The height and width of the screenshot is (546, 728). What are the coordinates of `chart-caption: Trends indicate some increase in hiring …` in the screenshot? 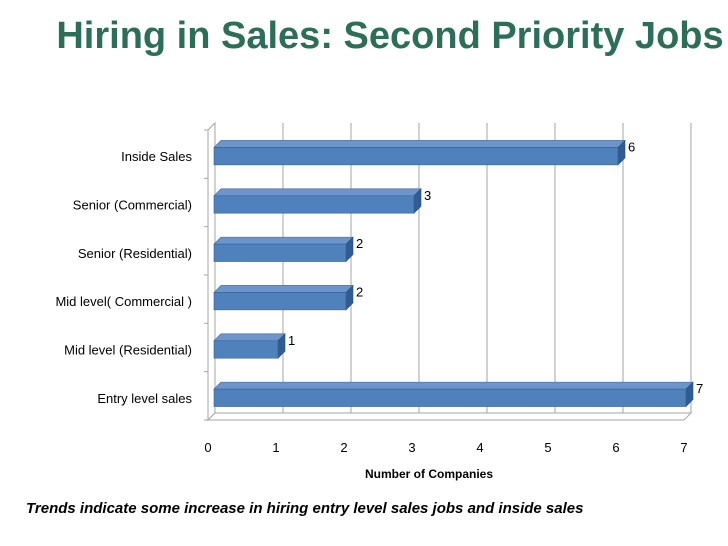 It's located at (305, 508).